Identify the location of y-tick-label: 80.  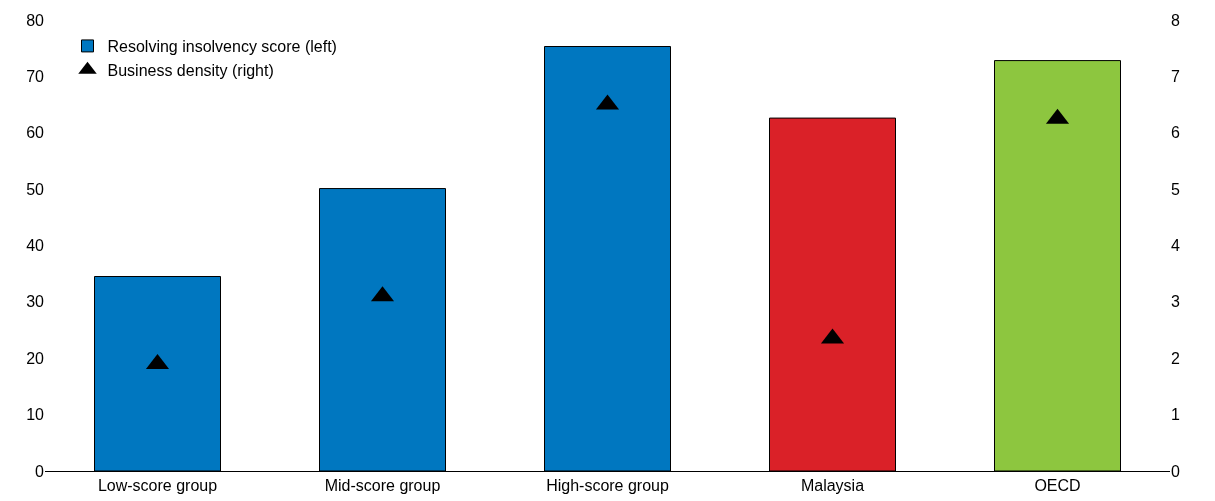
(35, 20).